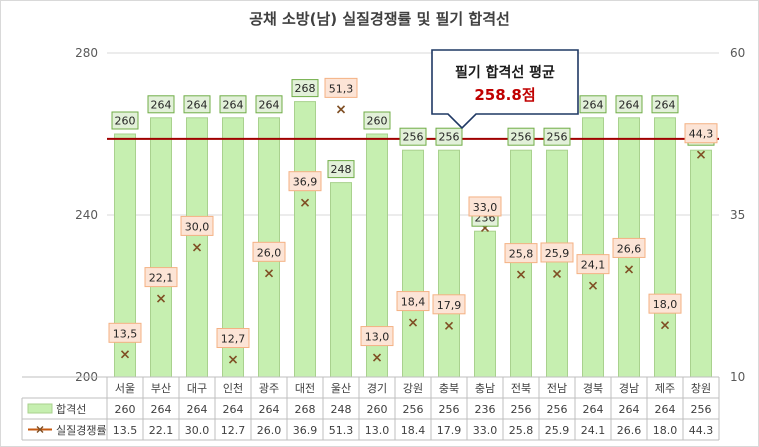 The image size is (759, 447). I want to click on rate-label-창원: 44,3, so click(701, 134).